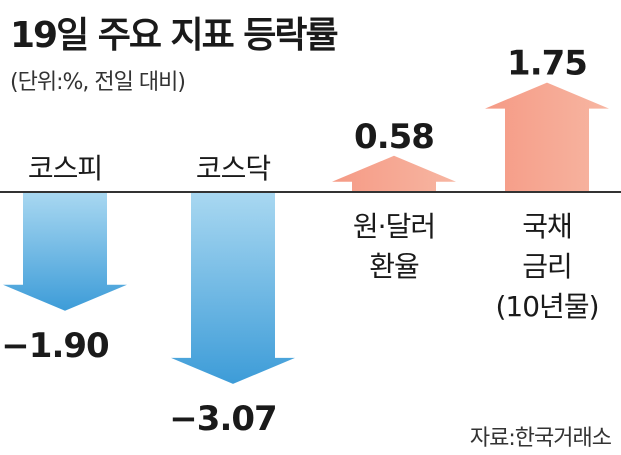  Describe the element at coordinates (547, 137) in the screenshot. I see `bar-arrow-bond-10y` at that location.